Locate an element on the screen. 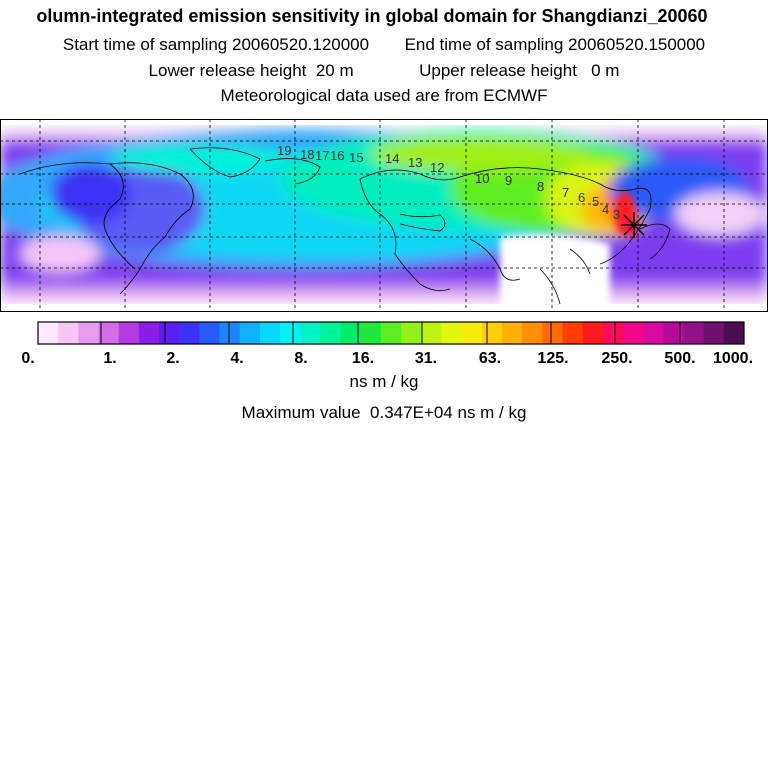  colorbar-tick-label: 31. is located at coordinates (426, 358).